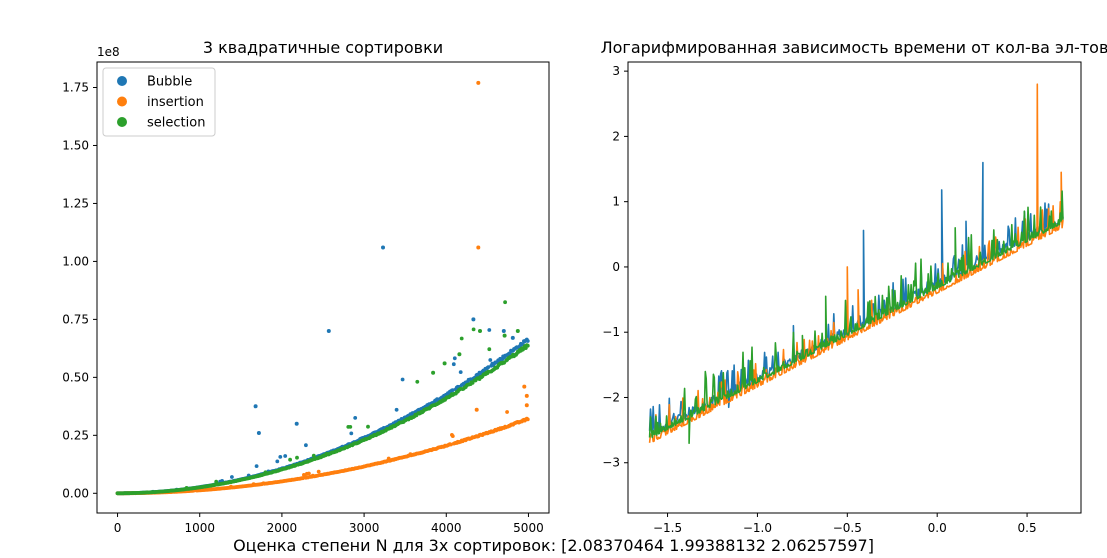 The height and width of the screenshot is (558, 1107). Describe the element at coordinates (616, 71) in the screenshot. I see `y-tick-label: 3` at that location.